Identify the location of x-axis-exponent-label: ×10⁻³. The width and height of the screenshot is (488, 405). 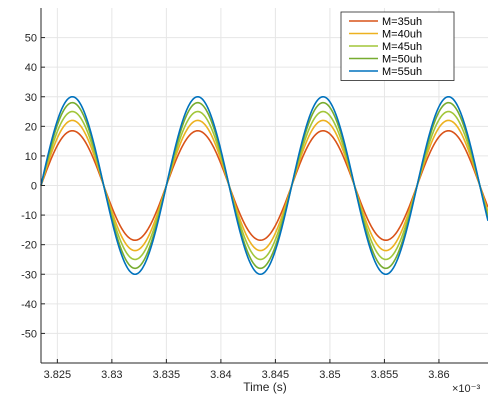
(466, 389).